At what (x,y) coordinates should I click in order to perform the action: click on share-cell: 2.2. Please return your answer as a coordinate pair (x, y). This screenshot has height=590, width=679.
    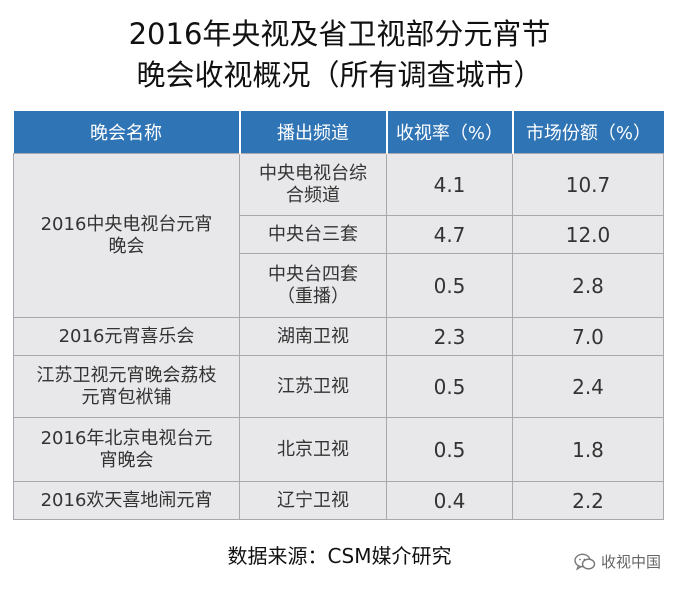
    Looking at the image, I should click on (588, 500).